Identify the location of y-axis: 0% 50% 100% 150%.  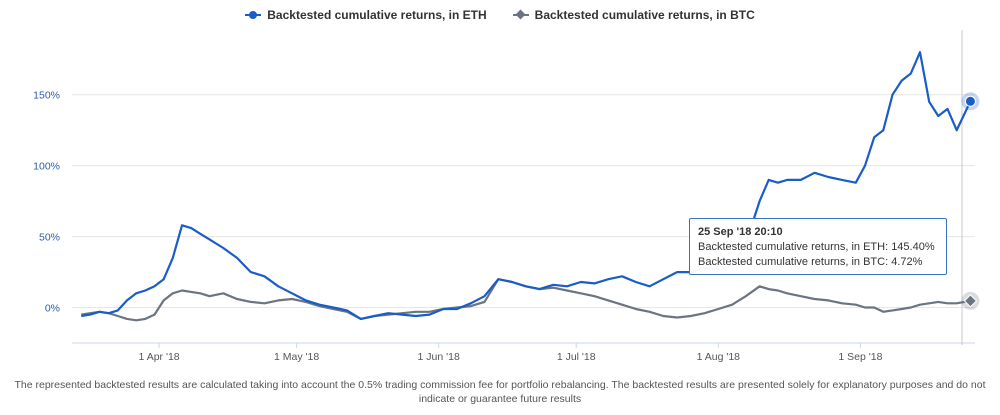
(46, 202).